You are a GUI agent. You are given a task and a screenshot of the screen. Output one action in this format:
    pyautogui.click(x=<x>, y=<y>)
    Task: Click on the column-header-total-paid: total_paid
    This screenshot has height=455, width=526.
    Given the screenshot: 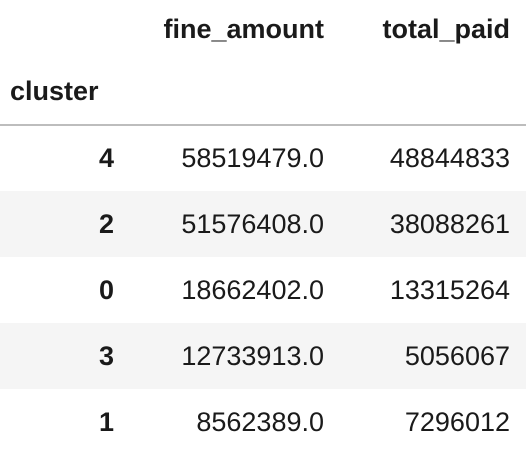 What is the action you would take?
    pyautogui.click(x=446, y=28)
    